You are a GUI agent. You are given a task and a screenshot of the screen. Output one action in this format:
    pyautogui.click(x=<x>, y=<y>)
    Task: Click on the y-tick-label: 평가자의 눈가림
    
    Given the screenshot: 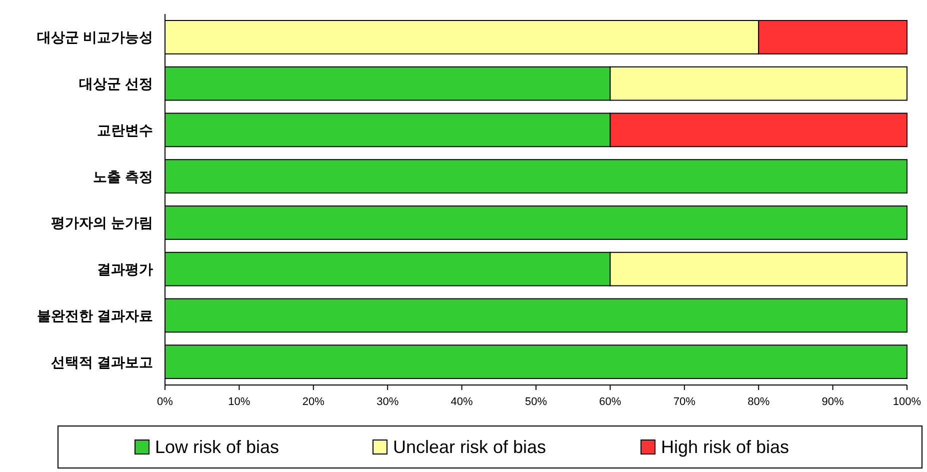 What is the action you would take?
    pyautogui.click(x=102, y=222)
    